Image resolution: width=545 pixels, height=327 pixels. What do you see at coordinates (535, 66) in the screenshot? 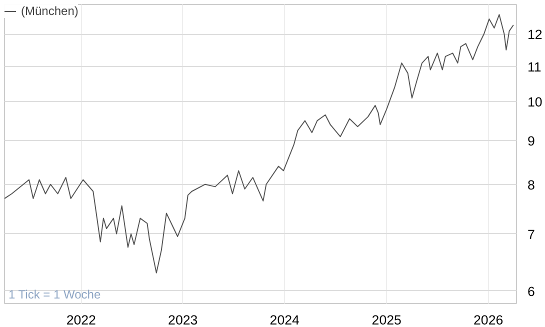
I see `y-tick-label: 11` at bounding box center [535, 66].